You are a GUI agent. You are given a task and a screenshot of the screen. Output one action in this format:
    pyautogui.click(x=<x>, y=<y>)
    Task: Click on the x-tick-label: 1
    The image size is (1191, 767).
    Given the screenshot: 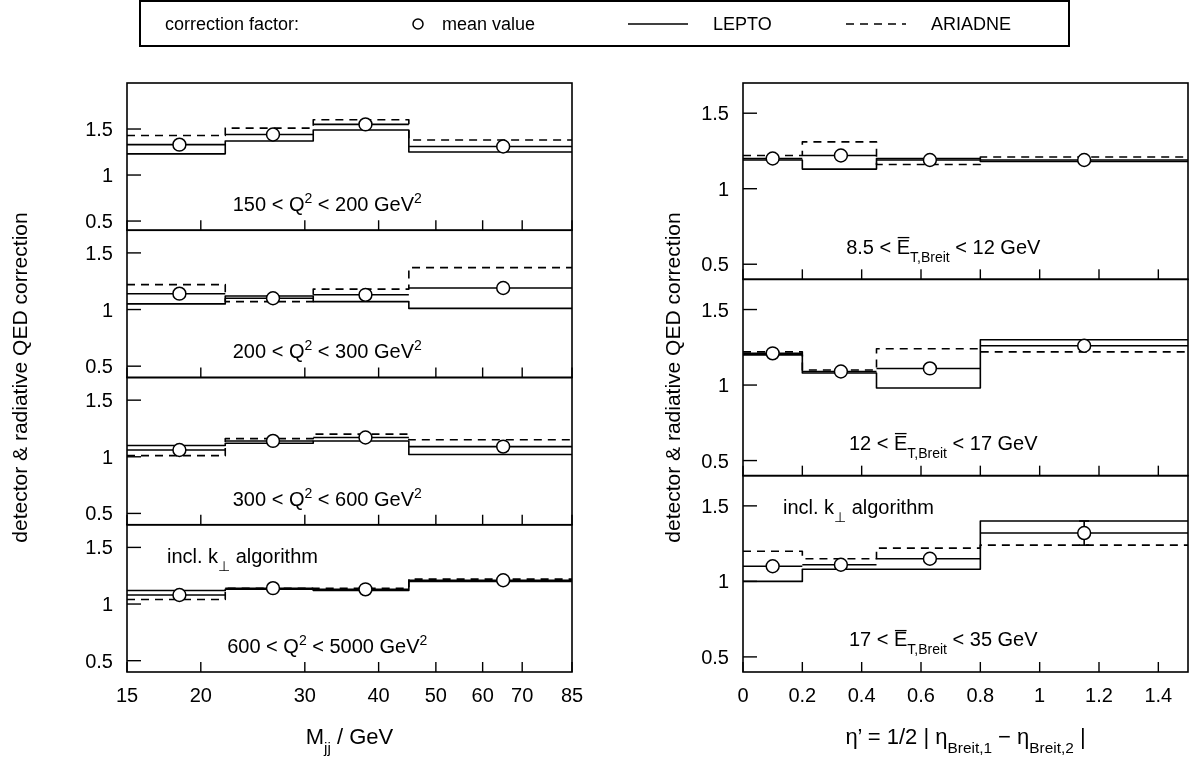 What is the action you would take?
    pyautogui.click(x=1040, y=695)
    